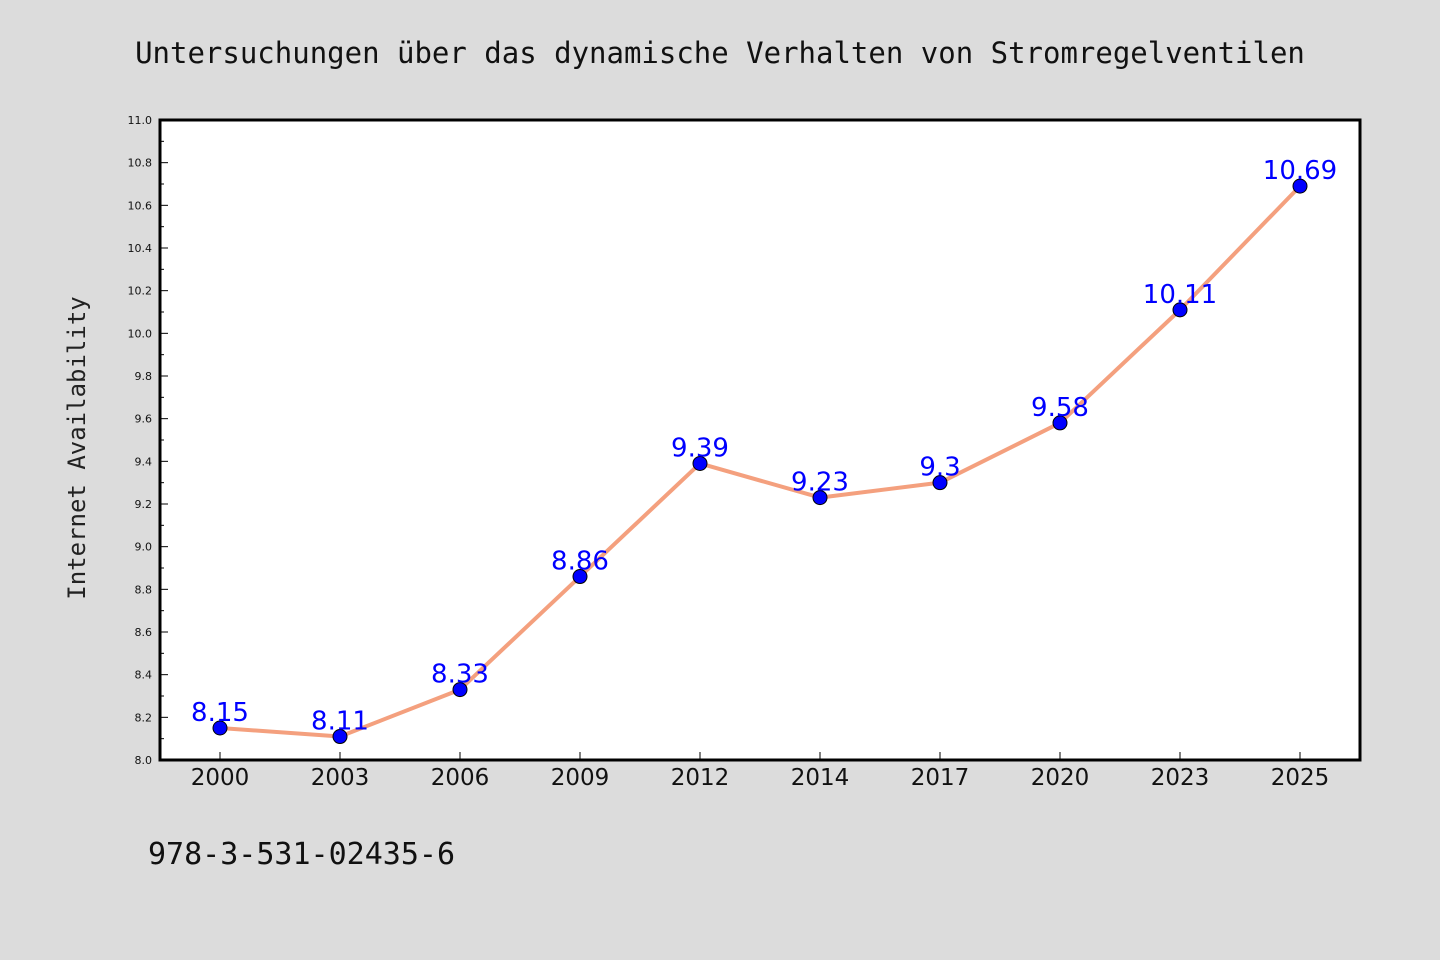 The width and height of the screenshot is (1440, 960). I want to click on x-tick-label: 2012, so click(700, 778).